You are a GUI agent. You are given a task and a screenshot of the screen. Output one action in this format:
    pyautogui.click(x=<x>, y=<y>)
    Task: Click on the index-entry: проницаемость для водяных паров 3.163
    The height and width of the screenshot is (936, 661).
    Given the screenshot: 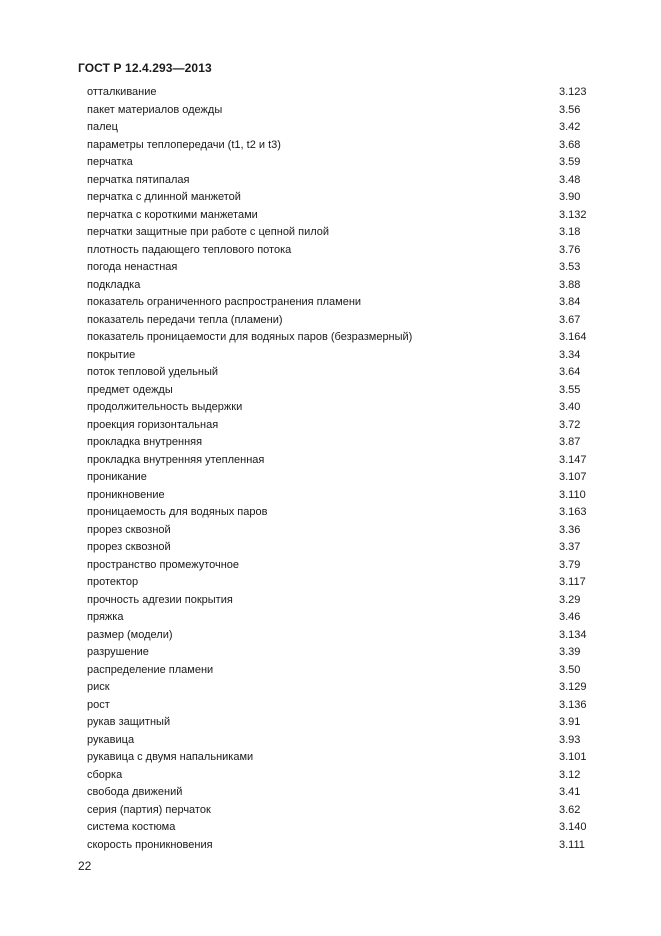 What is the action you would take?
    pyautogui.click(x=347, y=514)
    